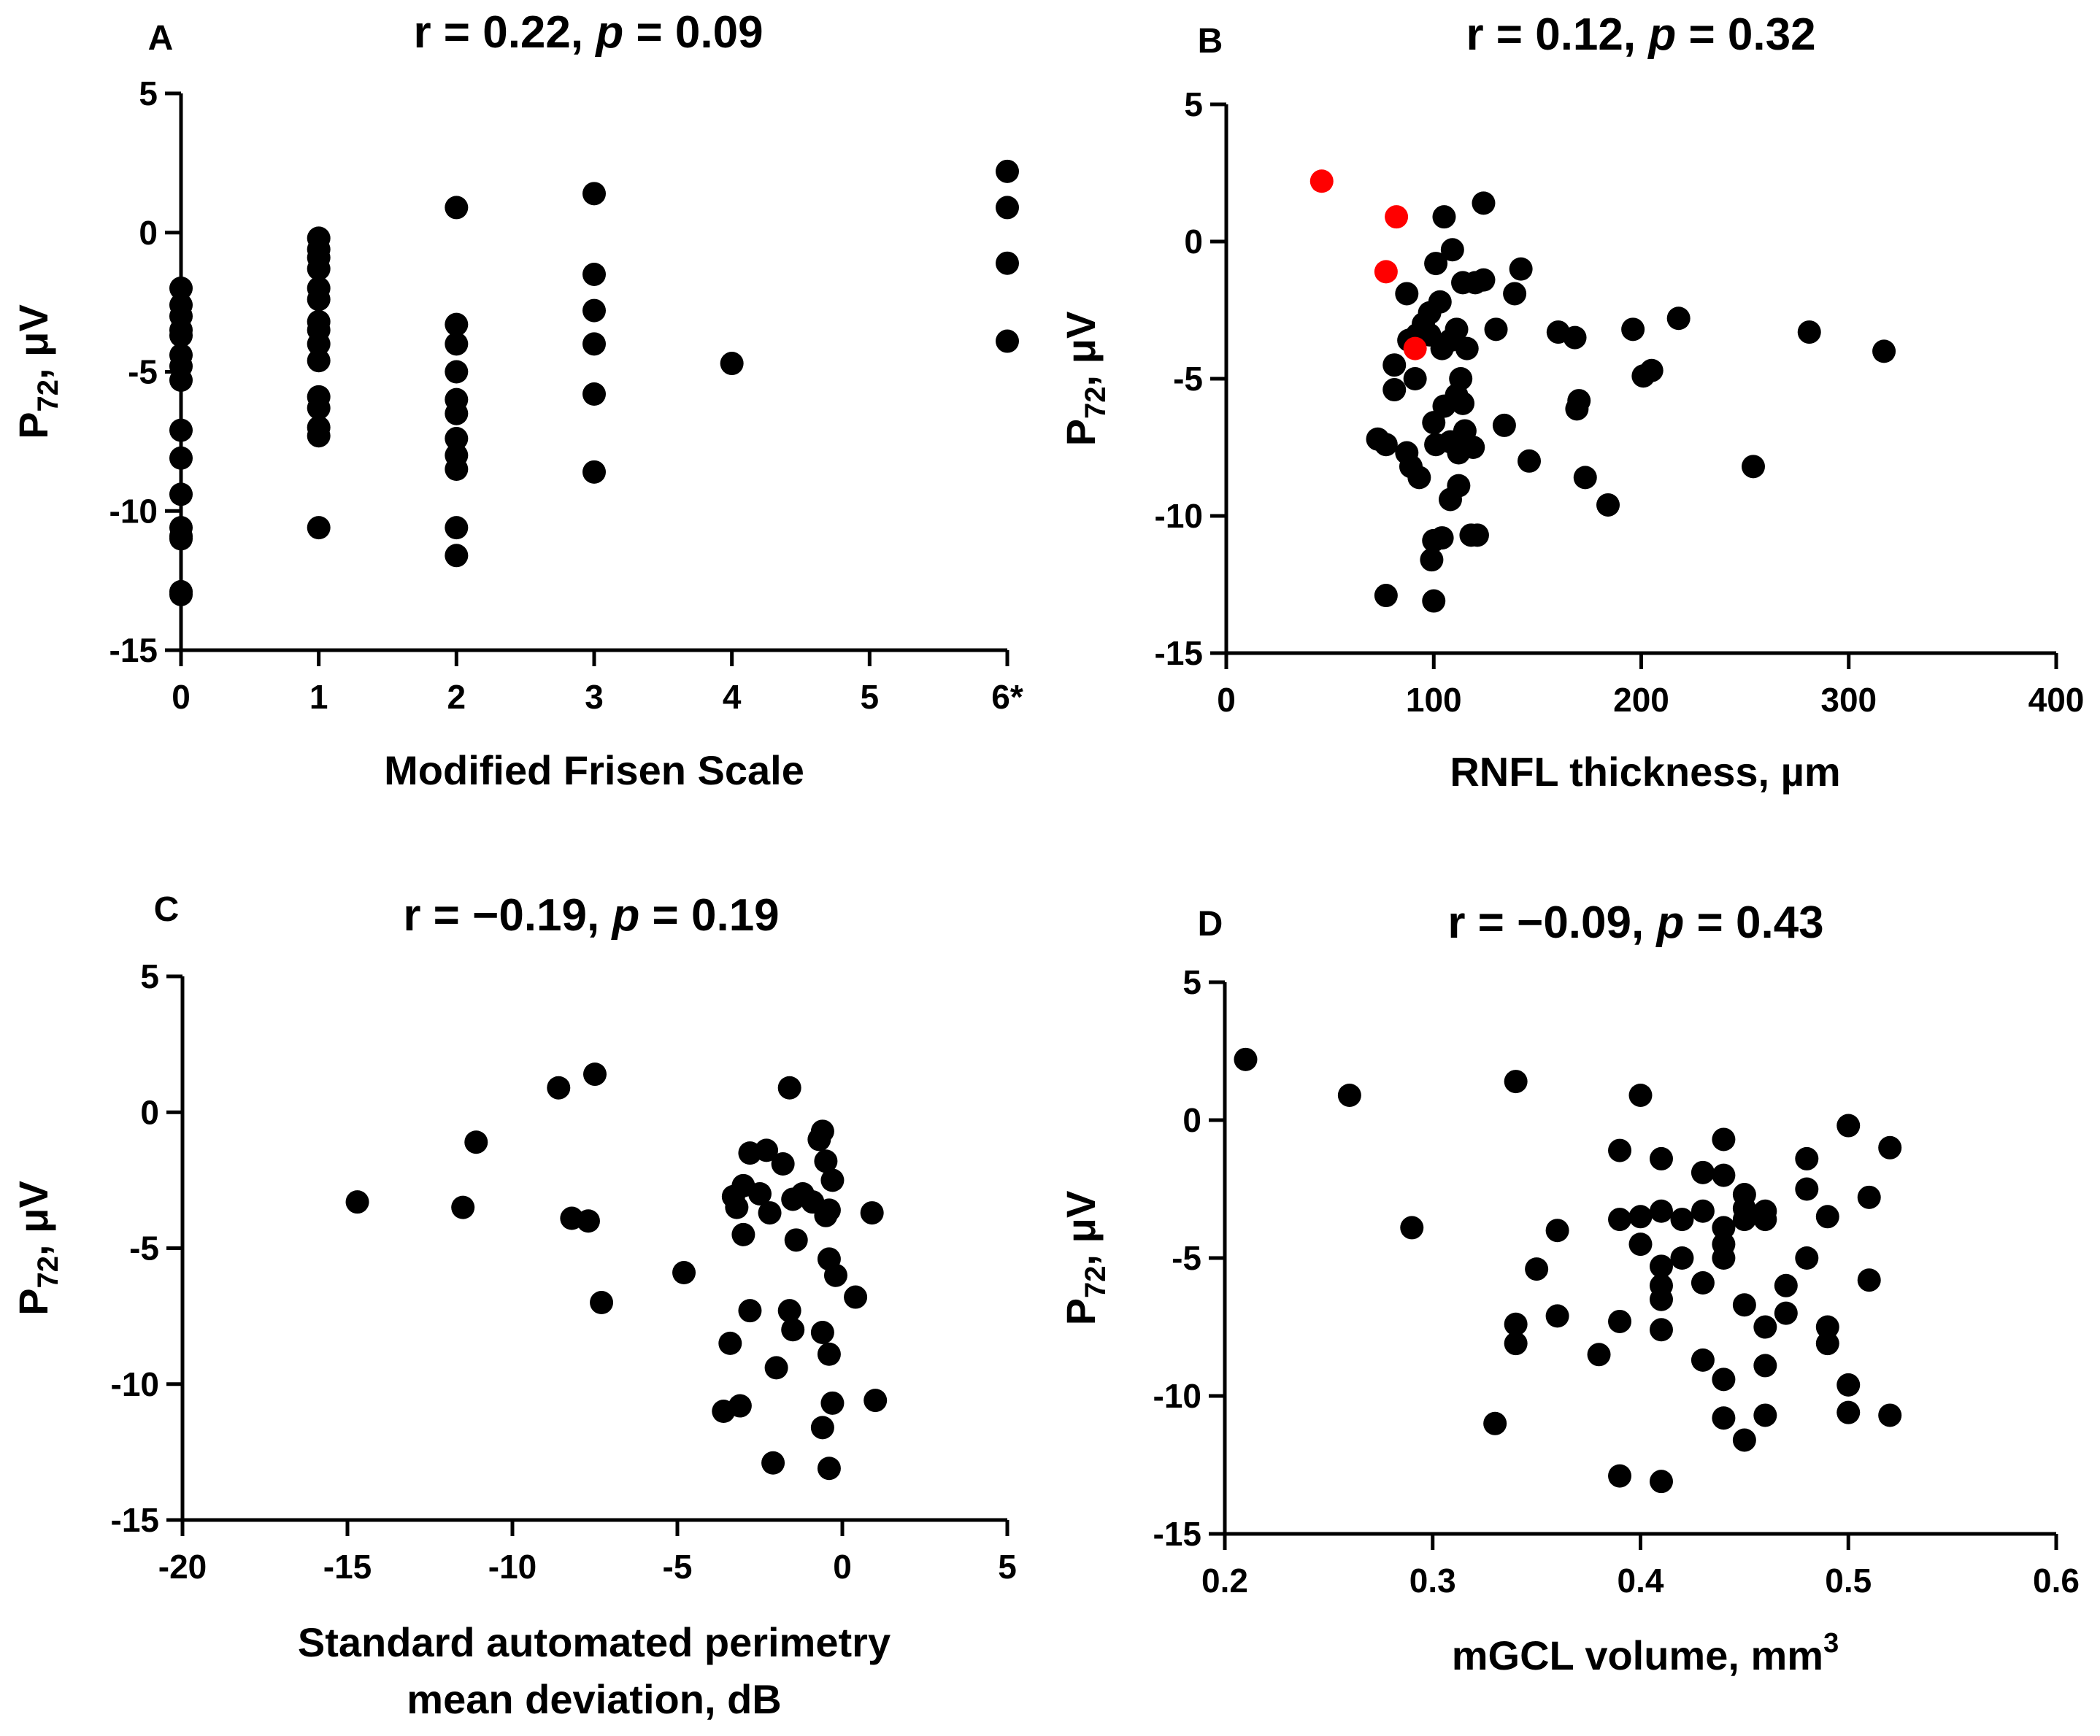 The width and height of the screenshot is (2100, 1736). I want to click on x-tick-label: 5, so click(870, 697).